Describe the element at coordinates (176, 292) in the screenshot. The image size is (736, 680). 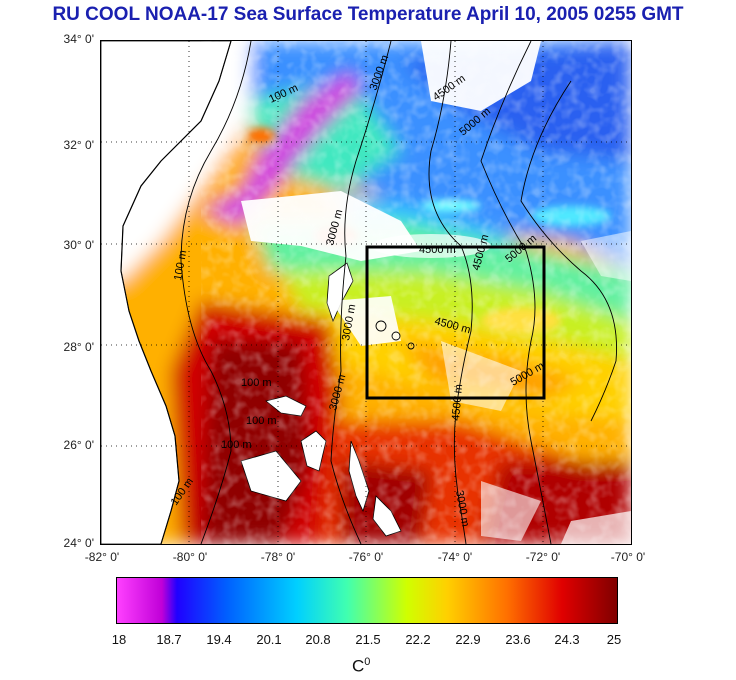
I see `coastline` at that location.